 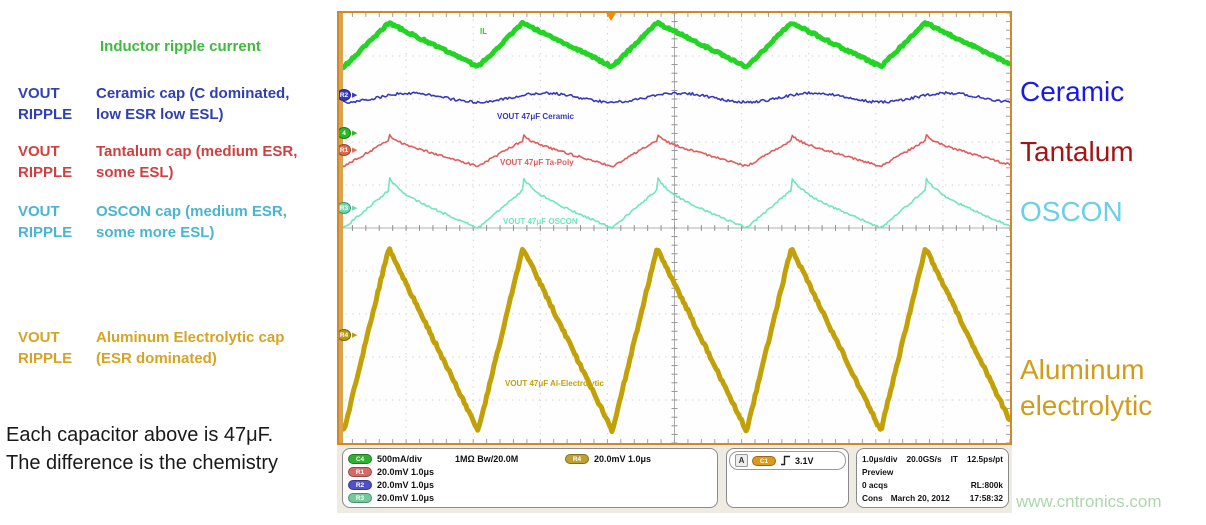 I want to click on label-tantalum: Tantalum, so click(x=1077, y=151).